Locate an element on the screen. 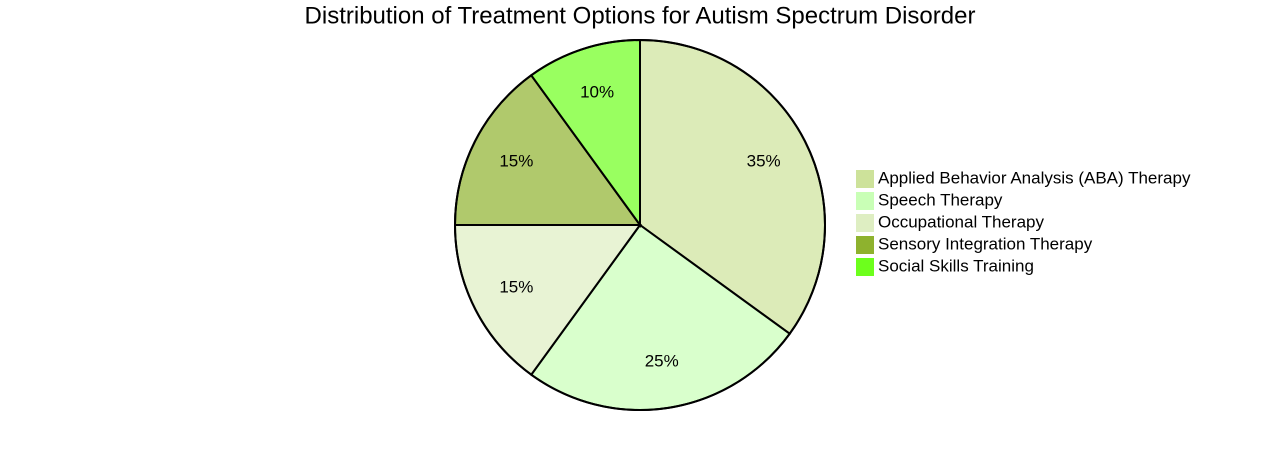  slice-label: 35% is located at coordinates (764, 160).